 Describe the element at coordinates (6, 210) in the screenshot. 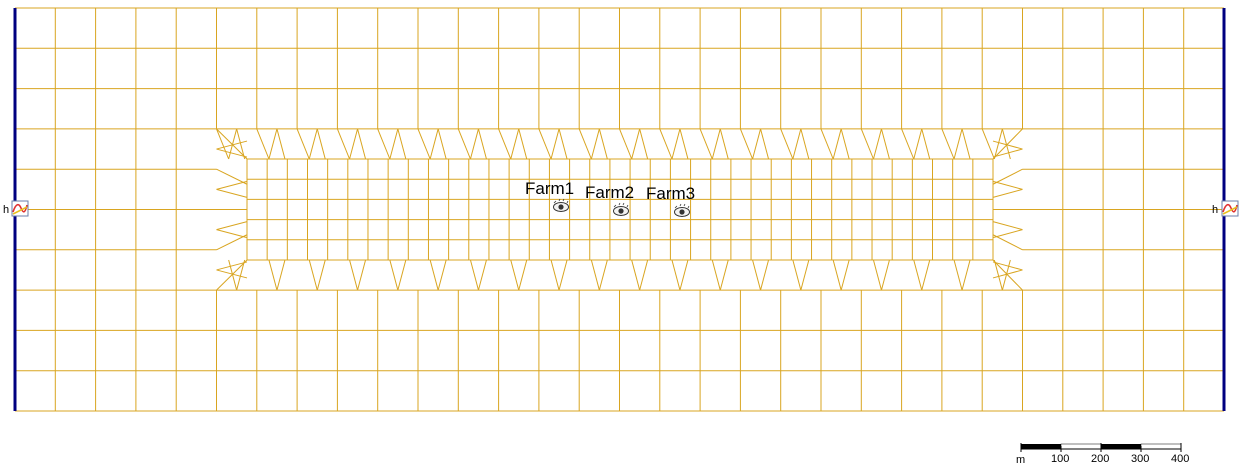

I see `bc-label-left: h` at that location.